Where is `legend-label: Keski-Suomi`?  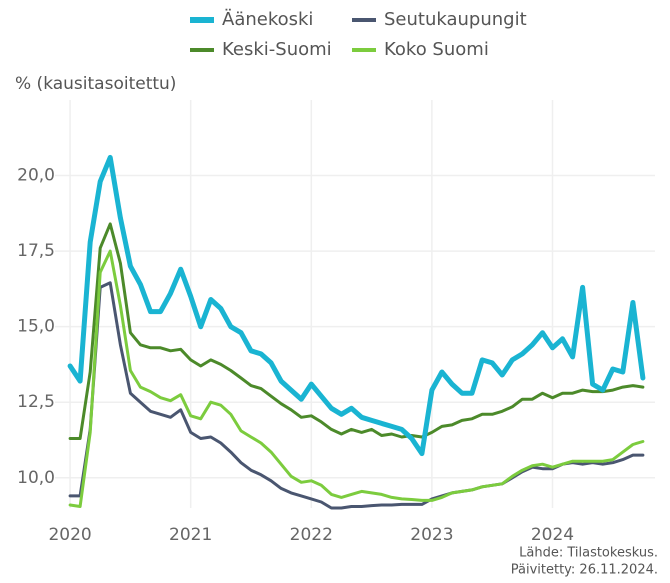 legend-label: Keski-Suomi is located at coordinates (277, 49).